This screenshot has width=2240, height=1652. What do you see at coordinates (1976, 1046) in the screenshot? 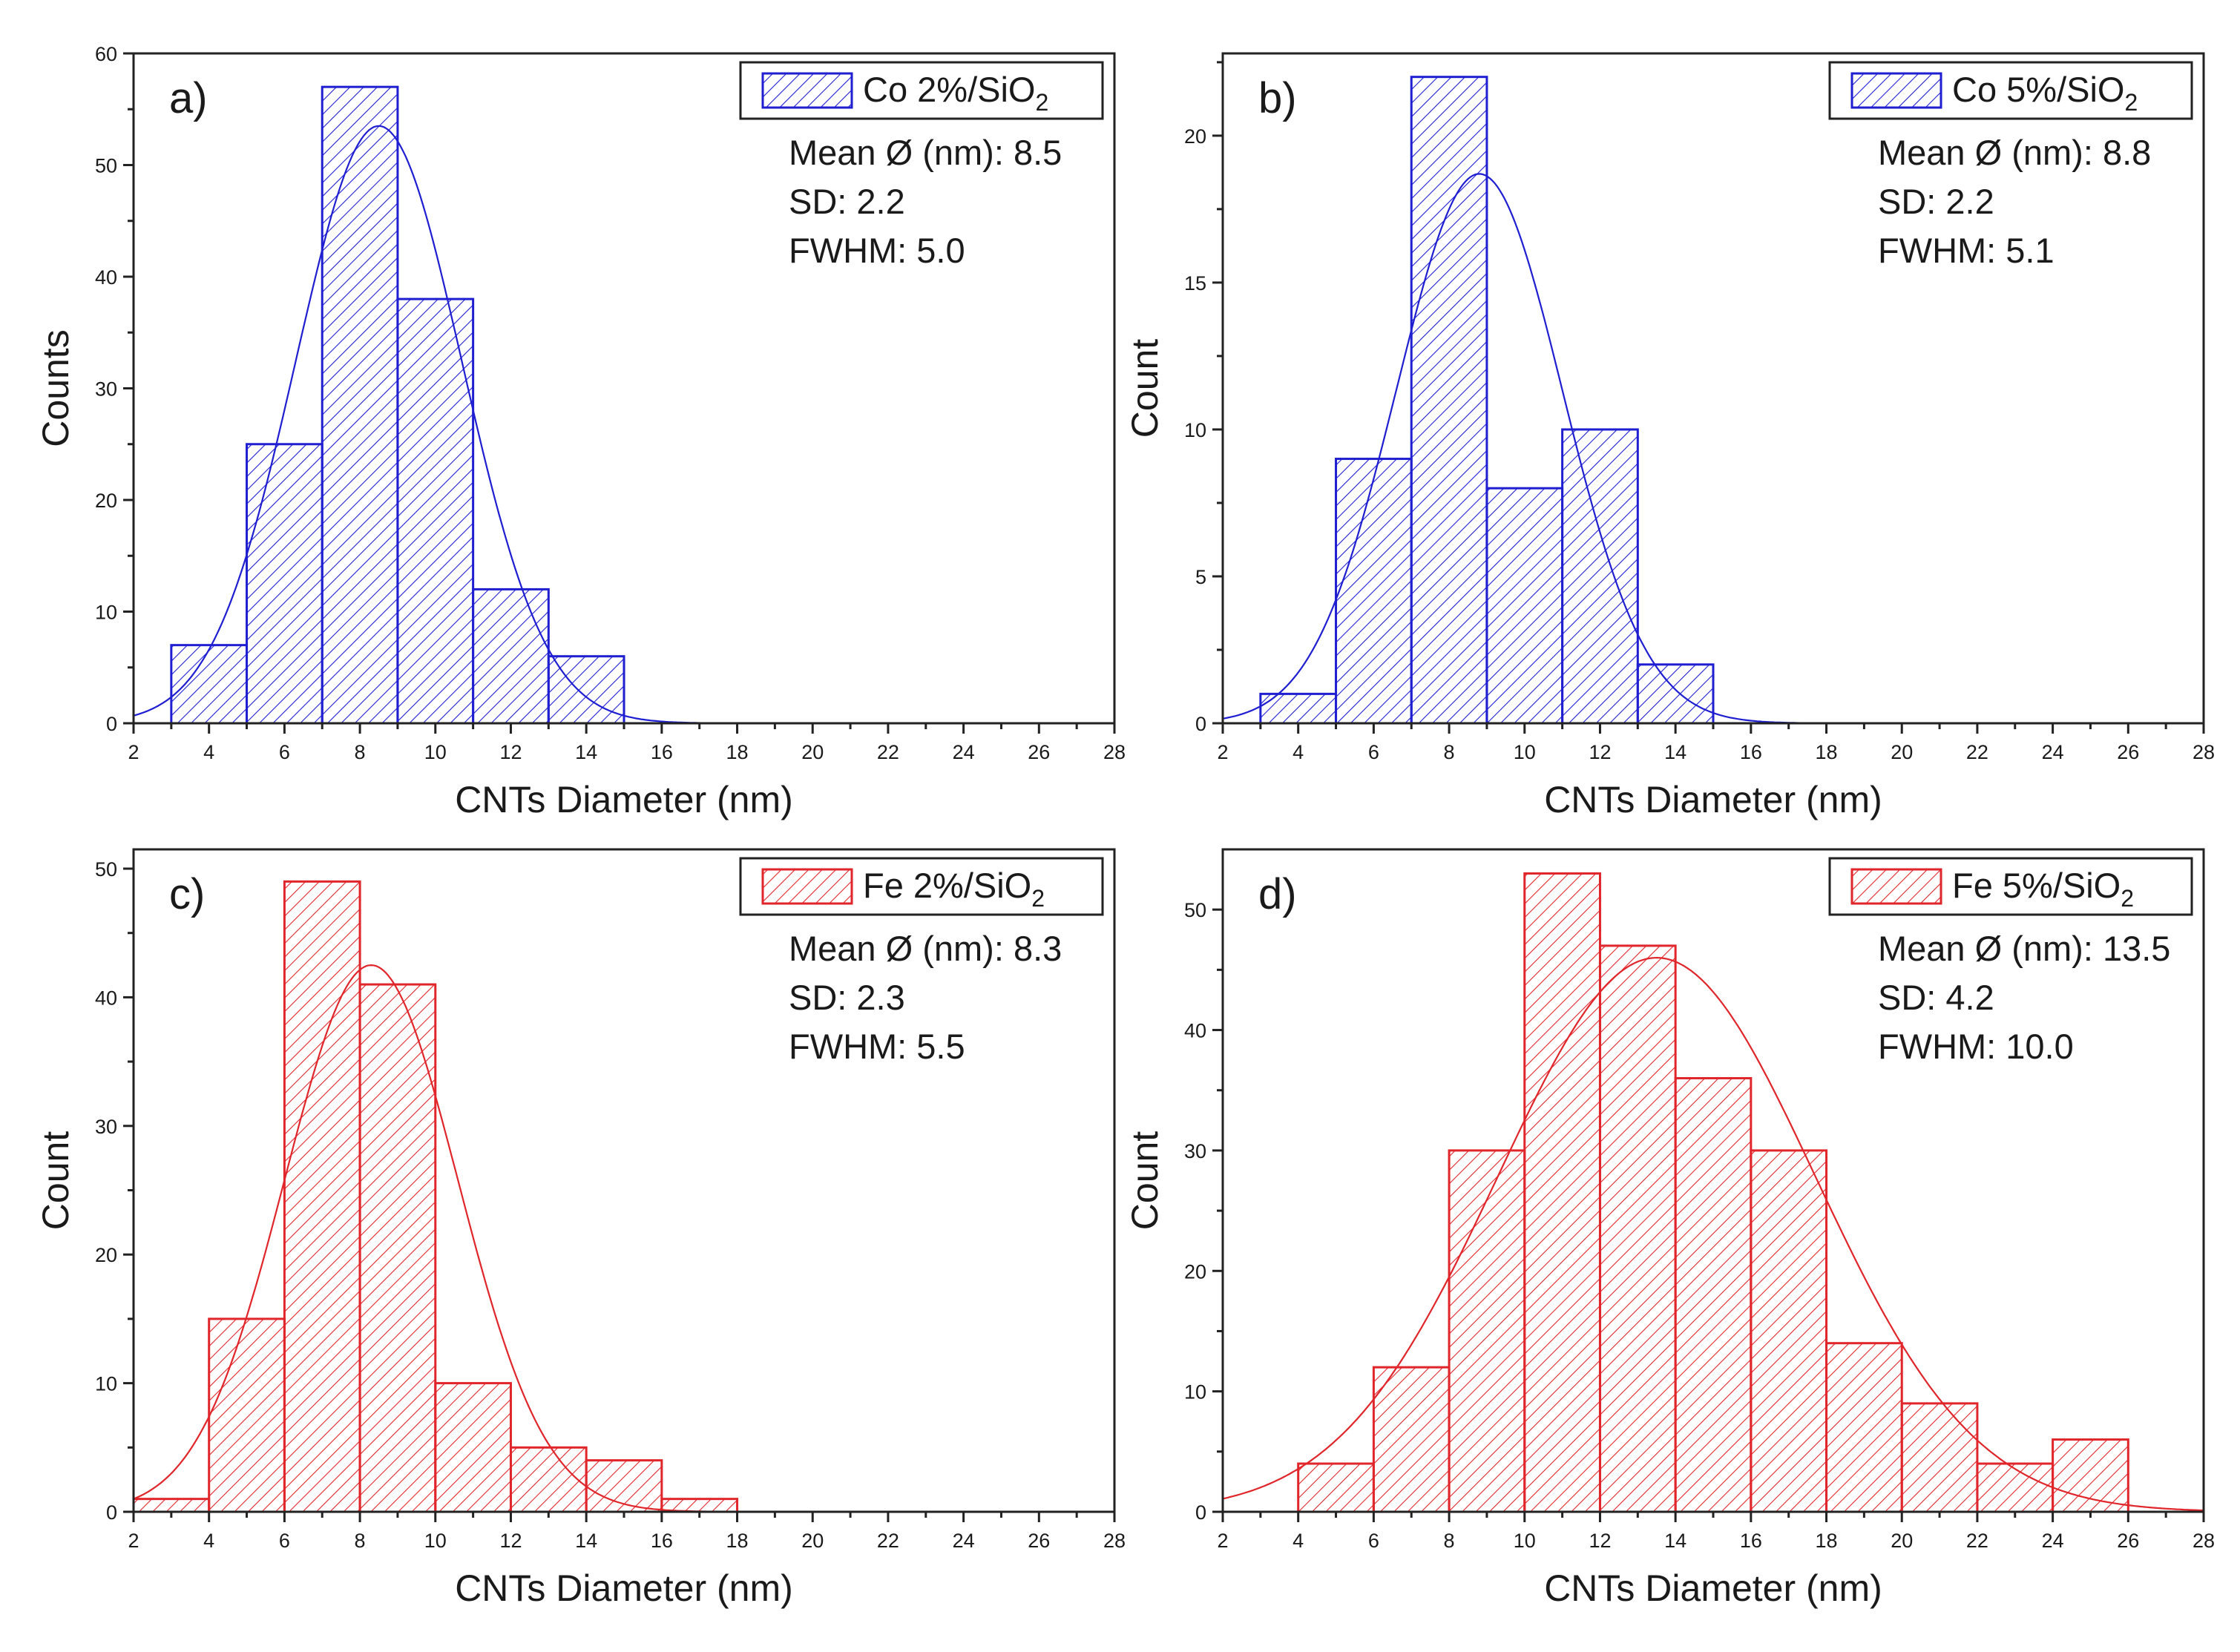
I see `stats-line: FWHM: 10.0` at bounding box center [1976, 1046].